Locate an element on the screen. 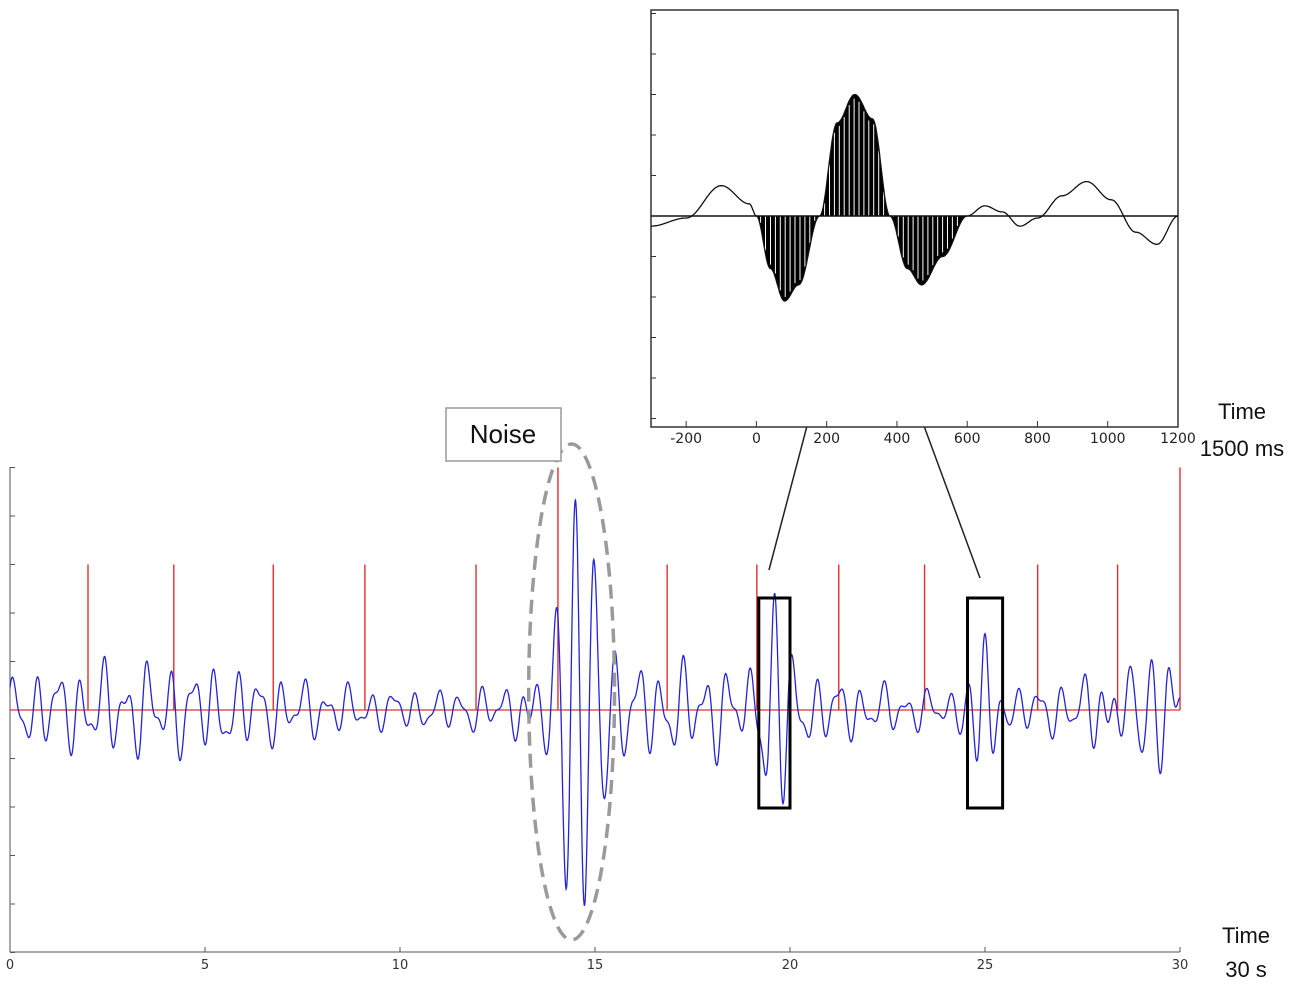 Image resolution: width=1300 pixels, height=988 pixels. main-x-tick-label: 20 is located at coordinates (790, 965).